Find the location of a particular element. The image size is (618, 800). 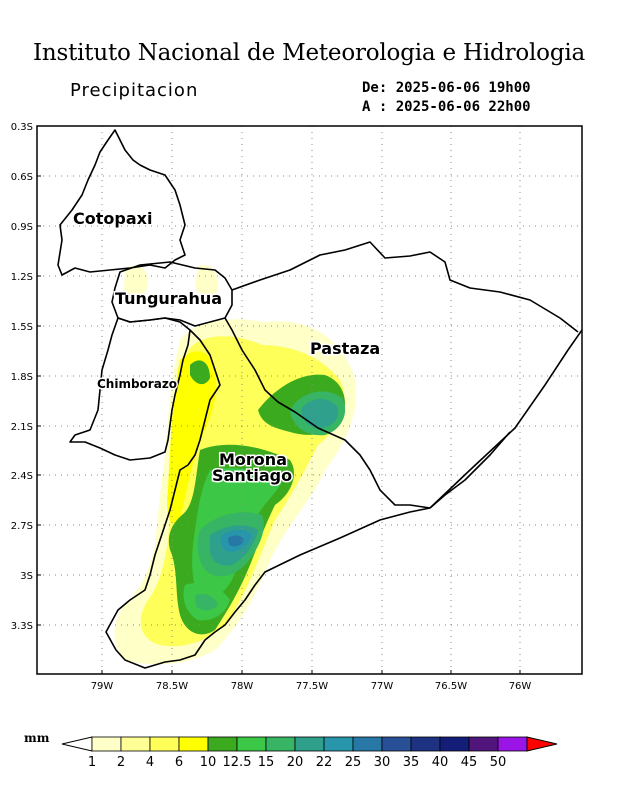

colorbar-level-label: 30 is located at coordinates (382, 762).